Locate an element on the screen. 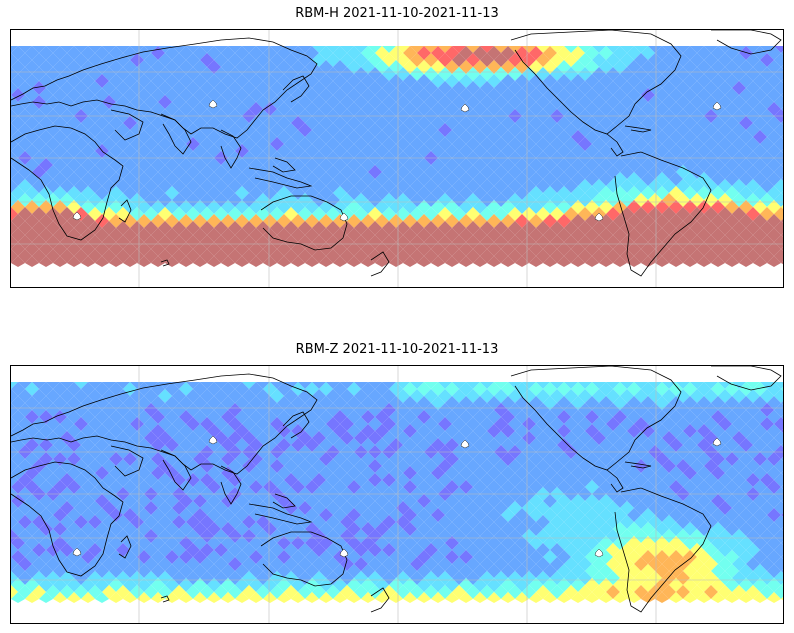 This screenshot has width=794, height=633. map-title: RBM-Z 2021-11-10-2021-11-13 is located at coordinates (397, 349).